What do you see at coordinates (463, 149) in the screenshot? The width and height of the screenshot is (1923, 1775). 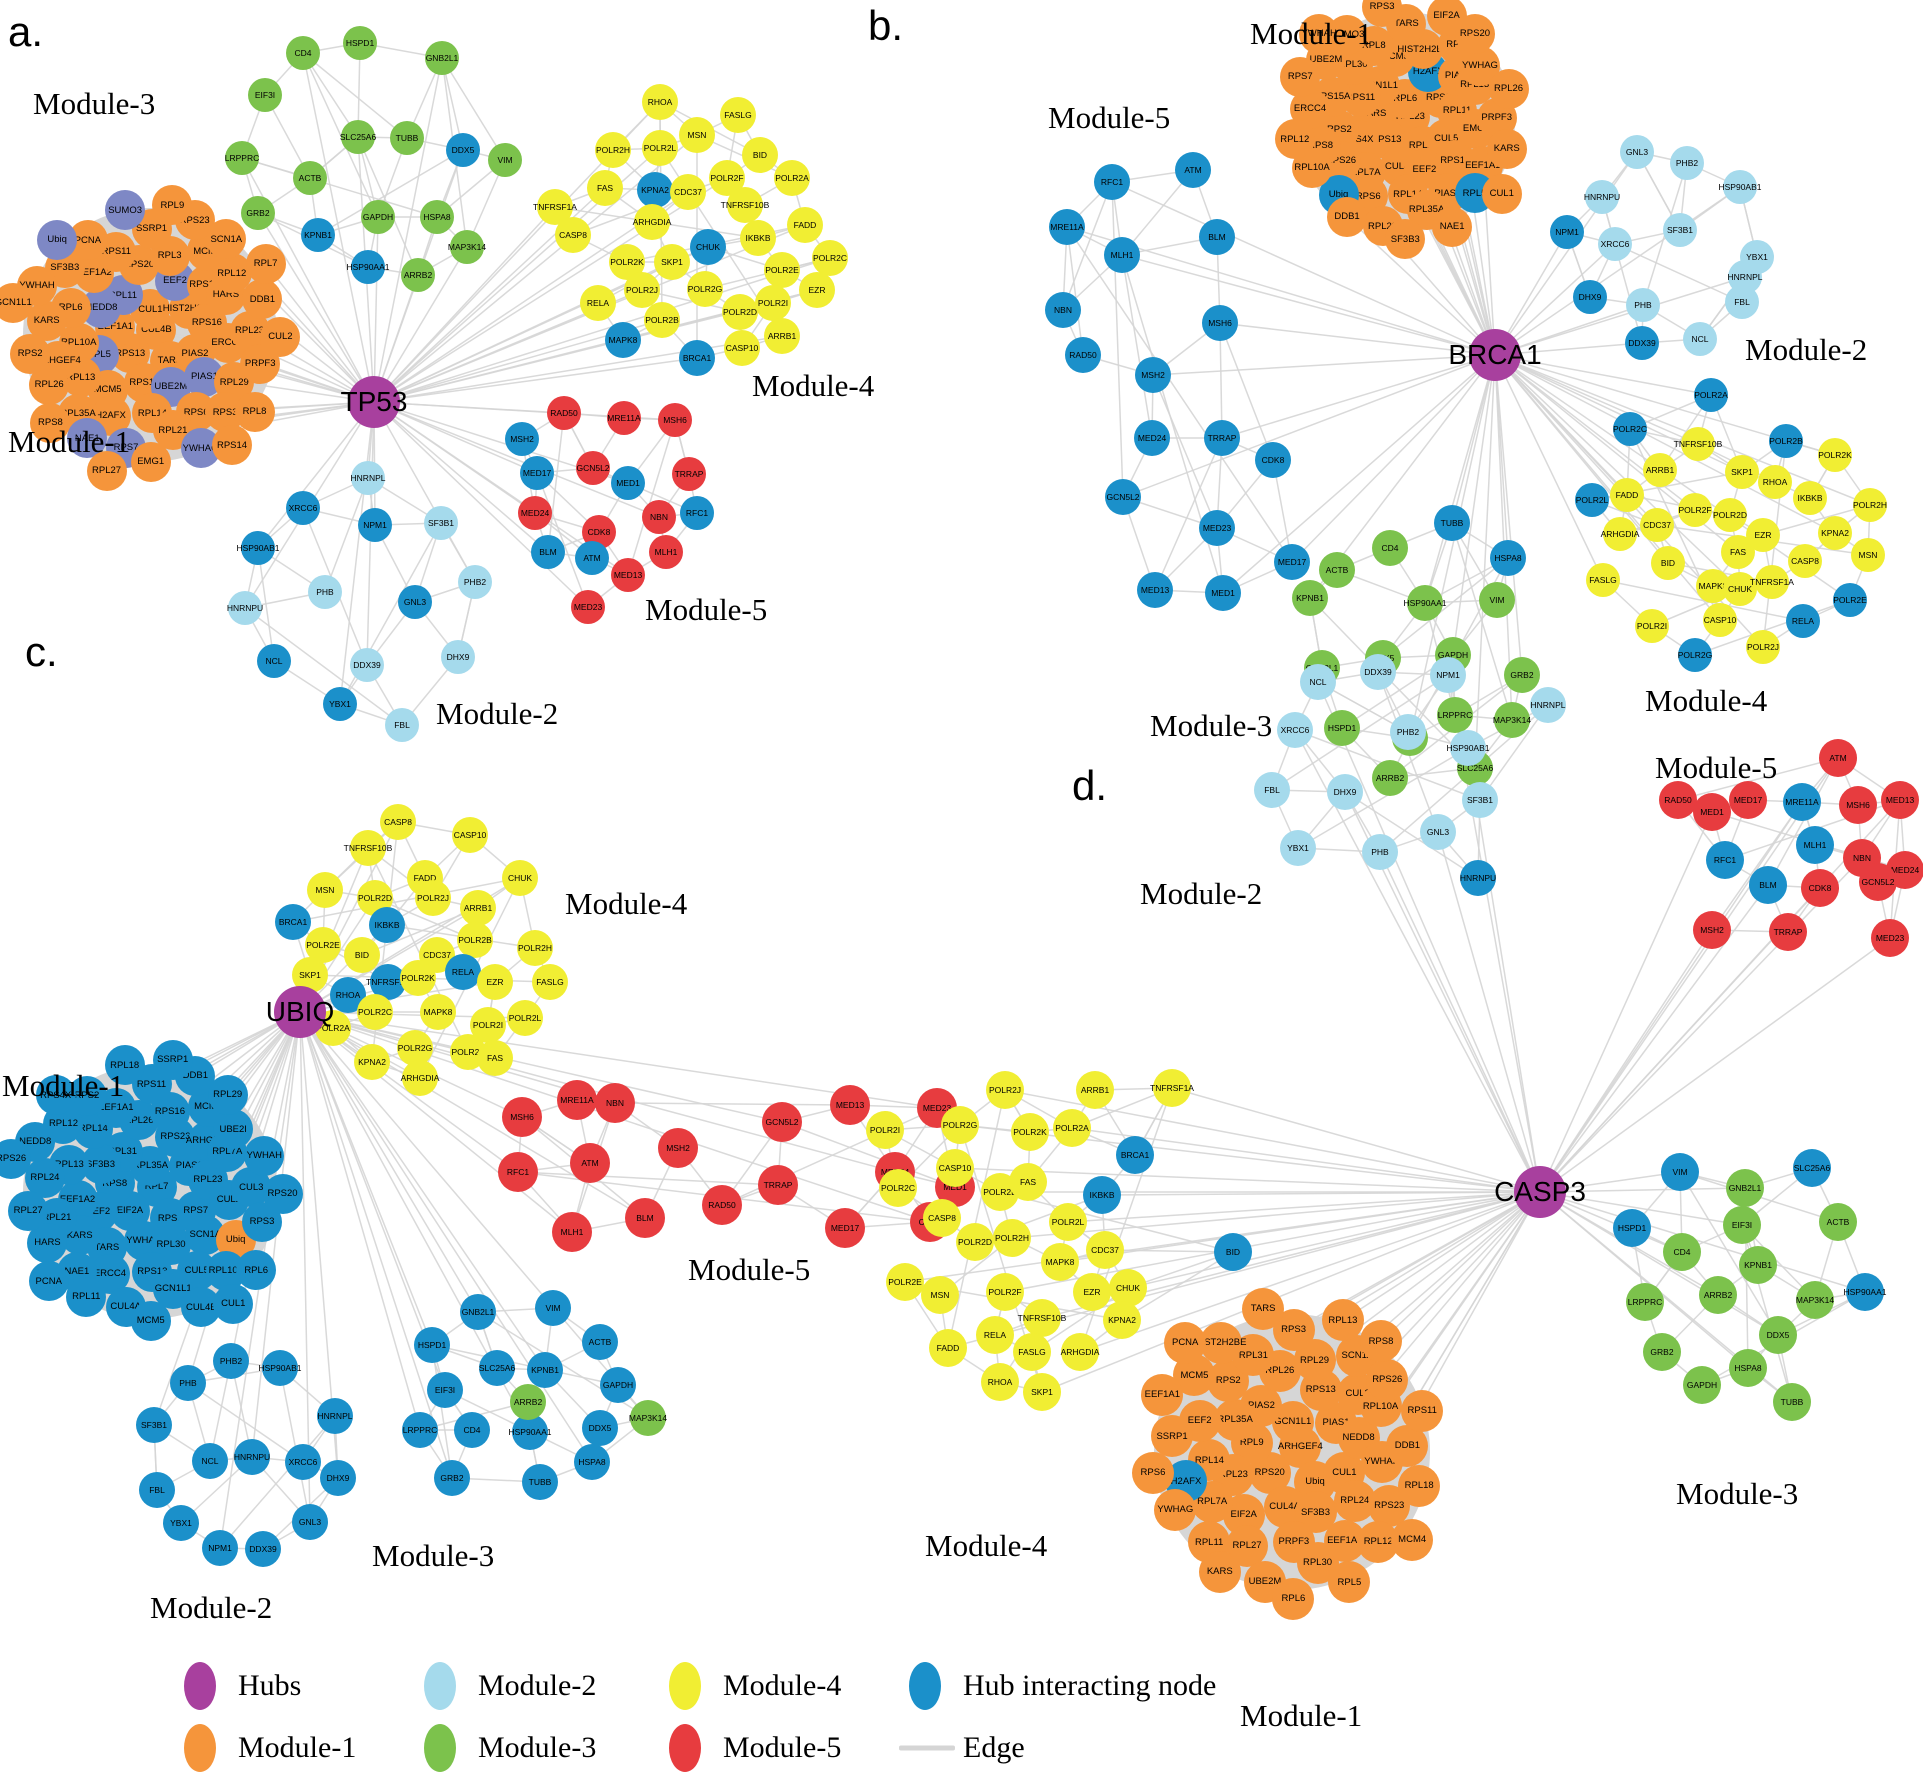 I see `node-label: DDX5` at bounding box center [463, 149].